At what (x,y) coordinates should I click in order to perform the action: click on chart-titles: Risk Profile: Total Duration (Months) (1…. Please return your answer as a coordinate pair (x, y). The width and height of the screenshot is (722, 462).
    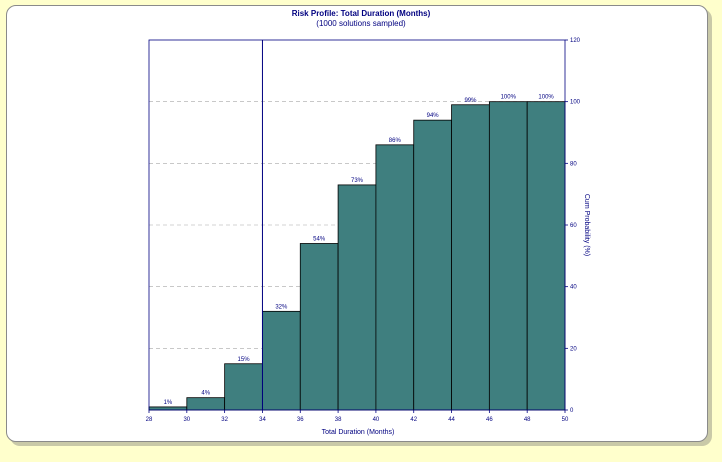
    Looking at the image, I should click on (361, 19).